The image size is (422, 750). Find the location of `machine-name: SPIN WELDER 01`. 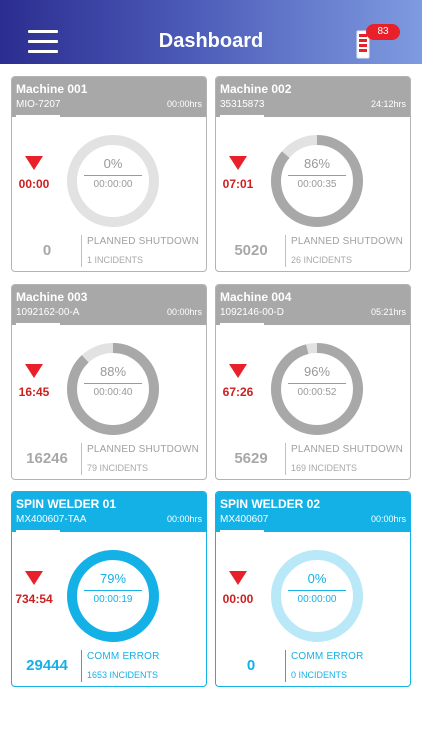

machine-name: SPIN WELDER 01 is located at coordinates (66, 504).